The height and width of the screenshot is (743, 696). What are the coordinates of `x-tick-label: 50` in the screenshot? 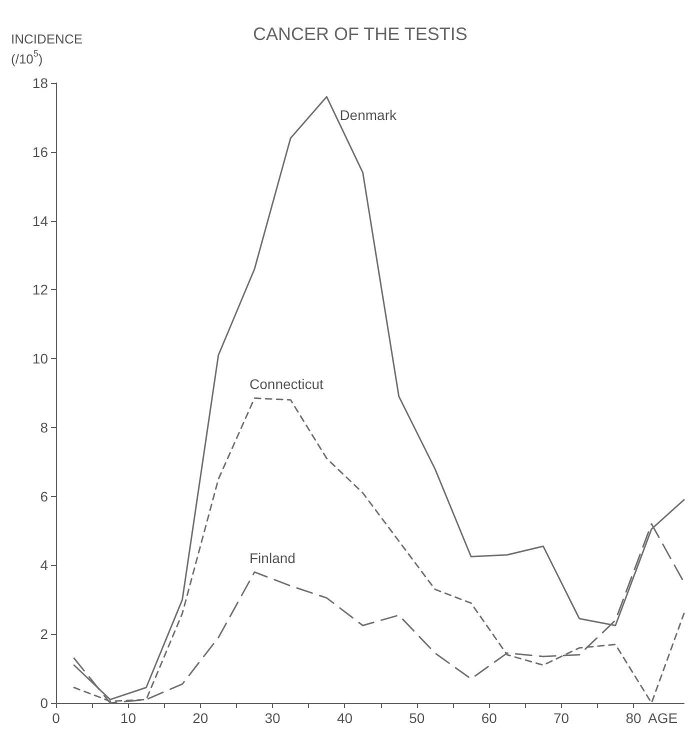 It's located at (417, 718).